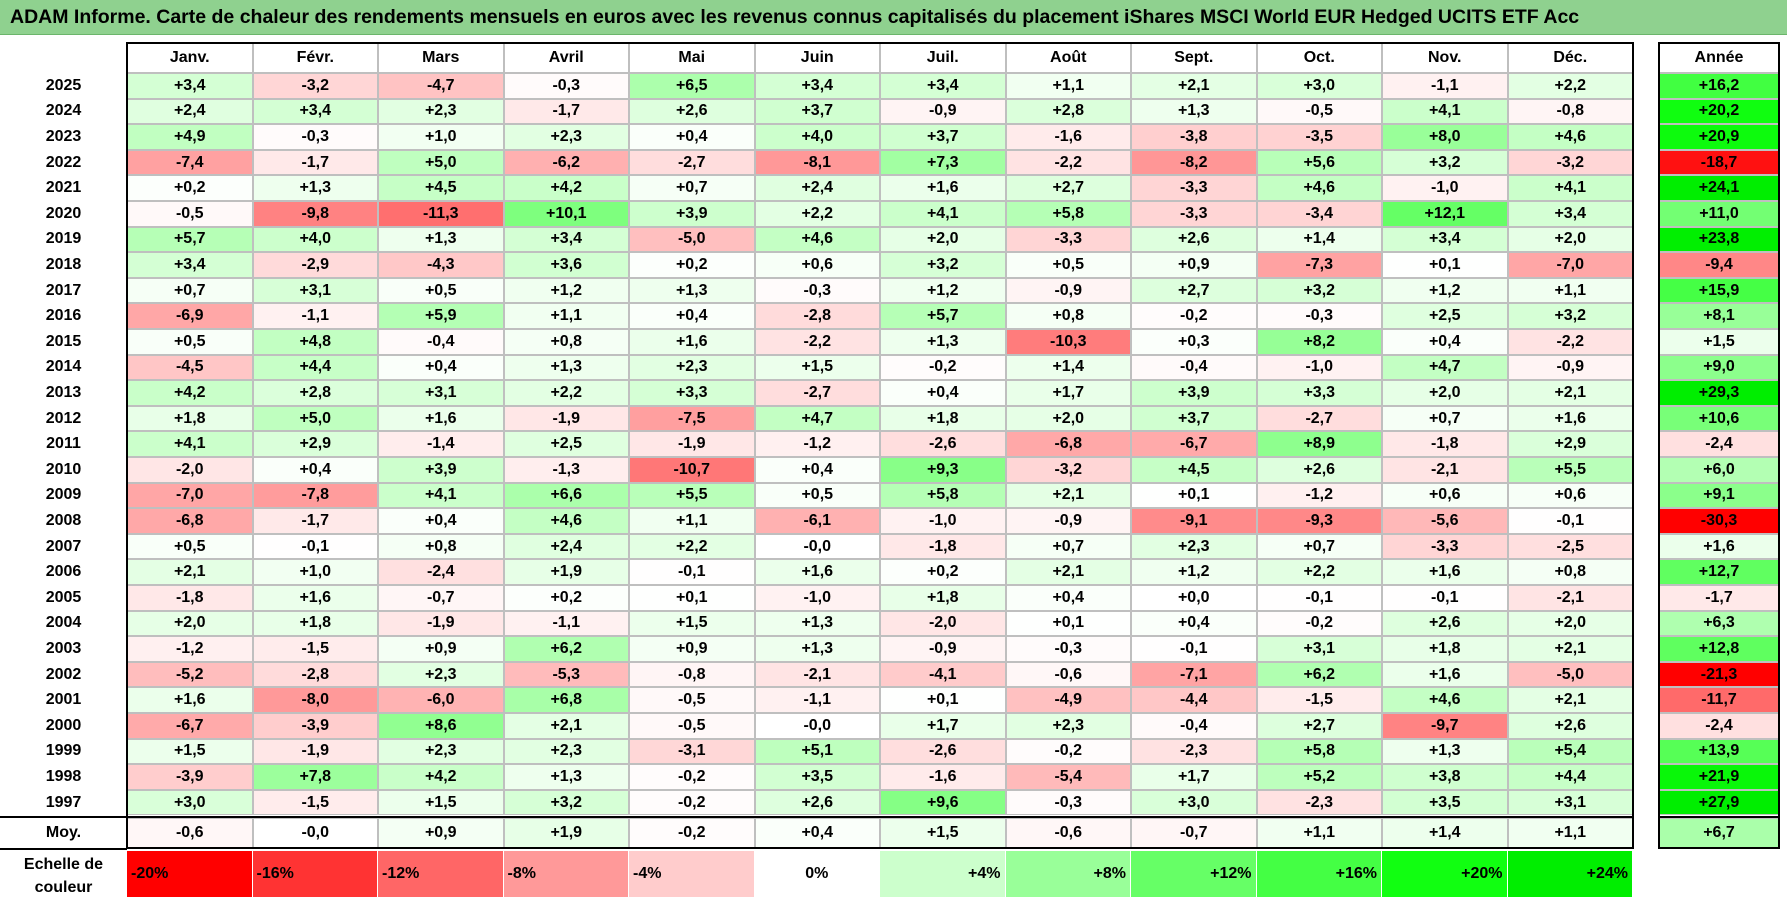  What do you see at coordinates (1068, 188) in the screenshot?
I see `heatmap-cell: +2,7` at bounding box center [1068, 188].